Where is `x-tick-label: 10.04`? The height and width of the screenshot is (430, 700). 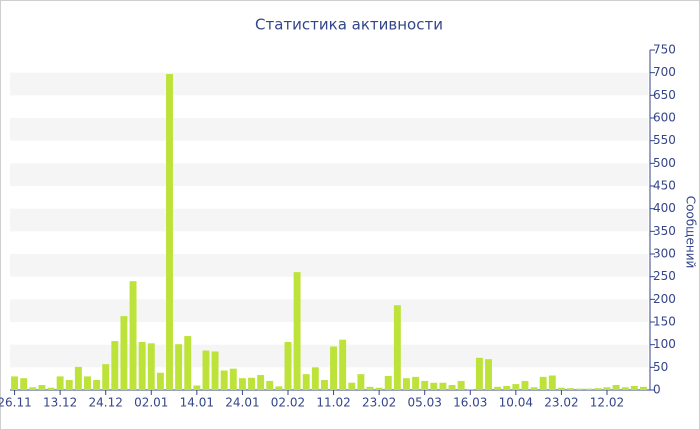 x-tick-label: 10.04 is located at coordinates (516, 403).